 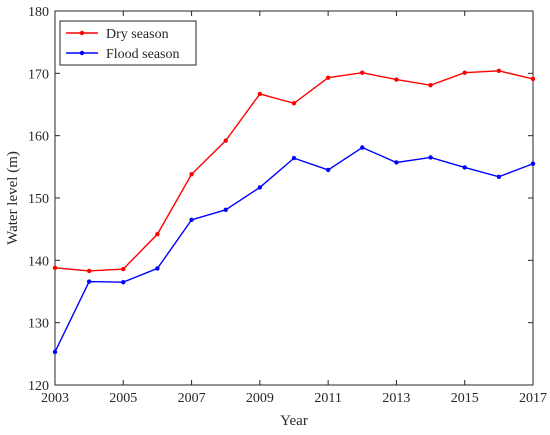 I want to click on x-tick-label: 2015, so click(x=465, y=398).